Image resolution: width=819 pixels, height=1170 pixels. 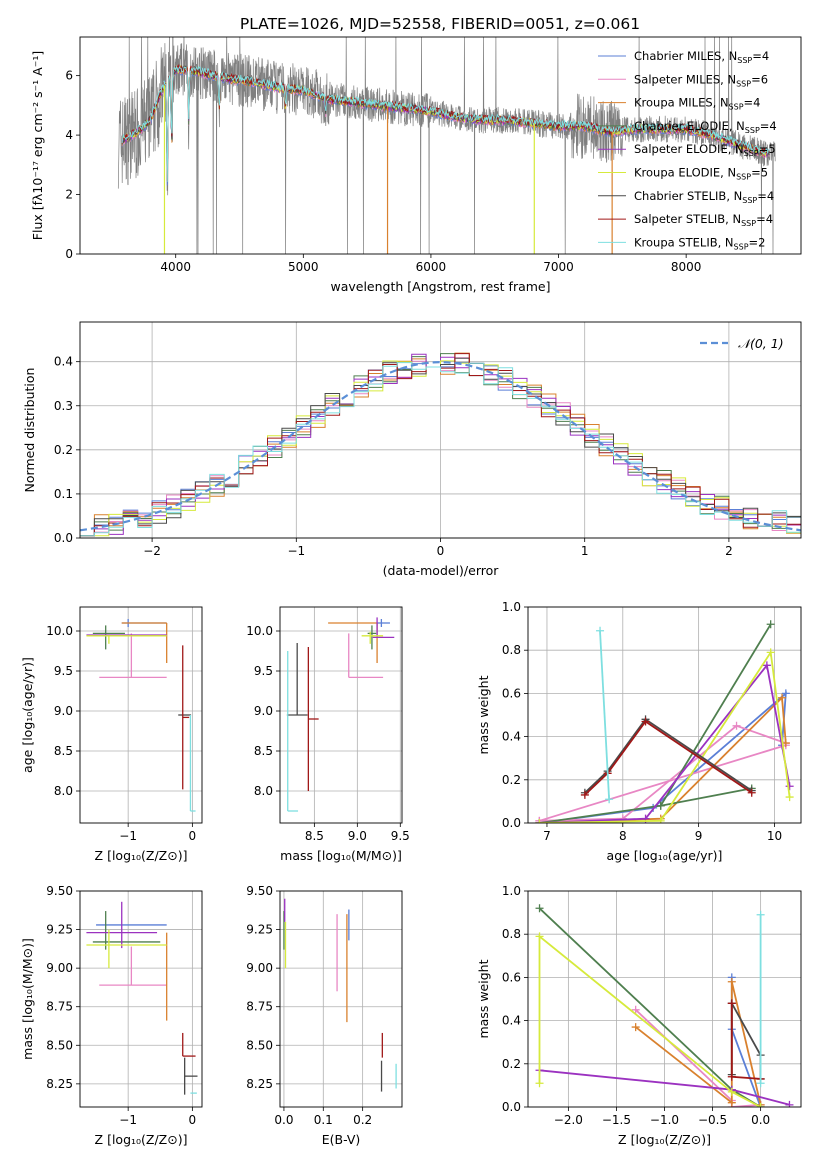 I want to click on weight-line-chabrier-stelib, so click(x=668, y=756).